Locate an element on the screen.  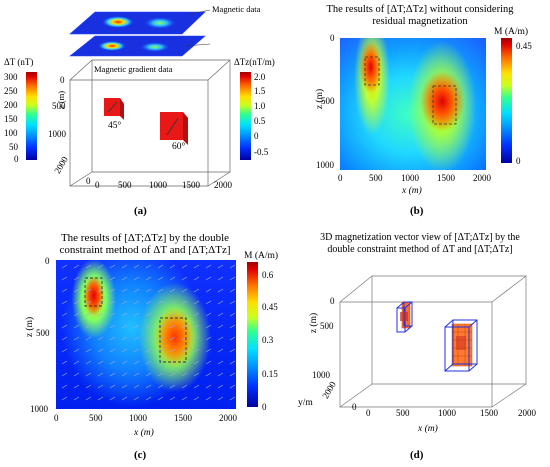
panel-c-x-tick-0: 0 is located at coordinates (56, 418).